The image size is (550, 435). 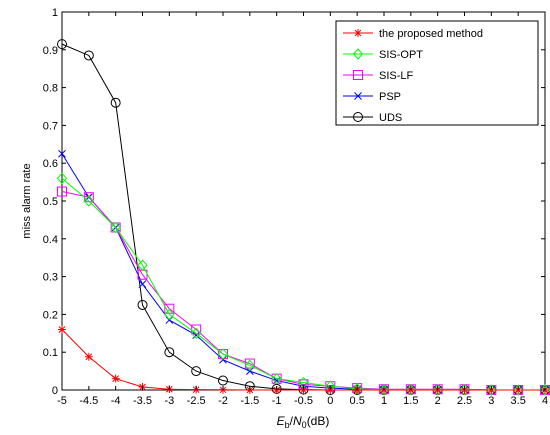 What do you see at coordinates (491, 401) in the screenshot?
I see `x-tick-label: 3` at bounding box center [491, 401].